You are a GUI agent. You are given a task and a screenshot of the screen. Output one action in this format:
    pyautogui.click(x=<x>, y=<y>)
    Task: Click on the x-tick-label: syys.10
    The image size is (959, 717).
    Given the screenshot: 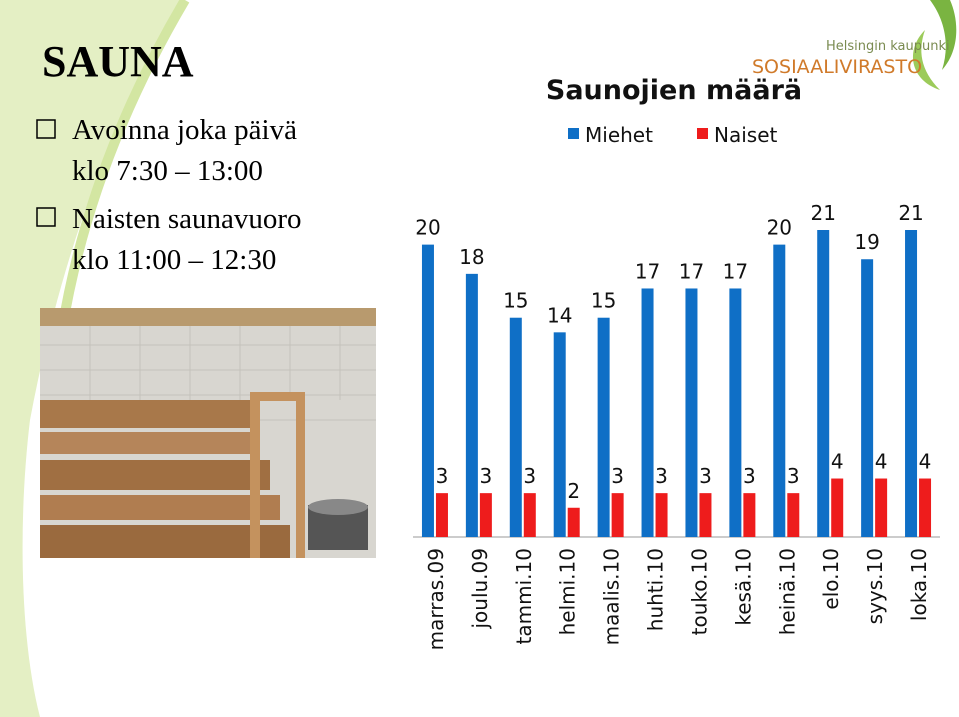 What is the action you would take?
    pyautogui.click(x=875, y=586)
    